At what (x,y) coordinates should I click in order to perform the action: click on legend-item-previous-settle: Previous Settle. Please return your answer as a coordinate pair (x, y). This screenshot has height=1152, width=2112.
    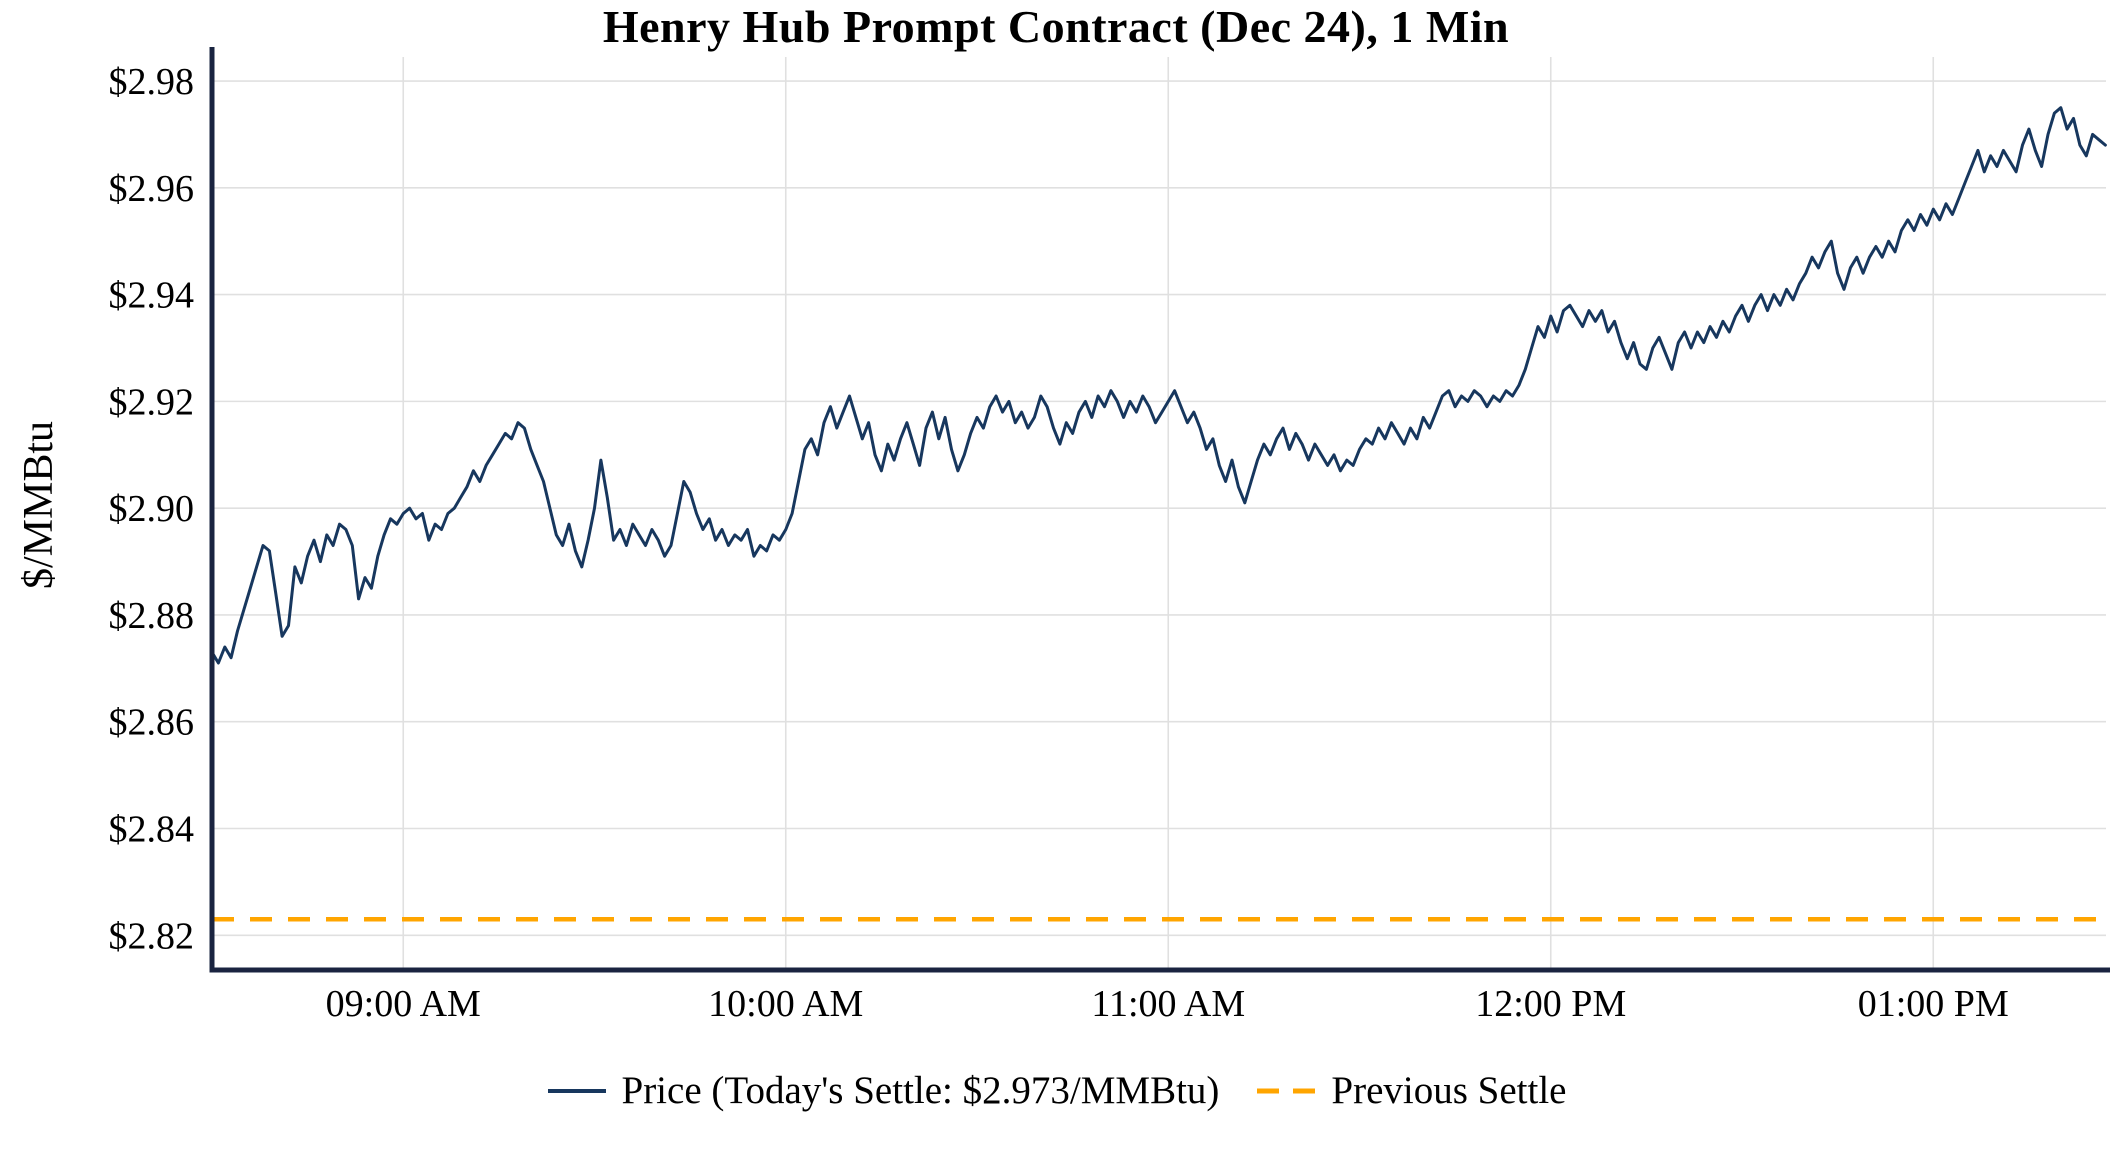
    Looking at the image, I should click on (1411, 1090).